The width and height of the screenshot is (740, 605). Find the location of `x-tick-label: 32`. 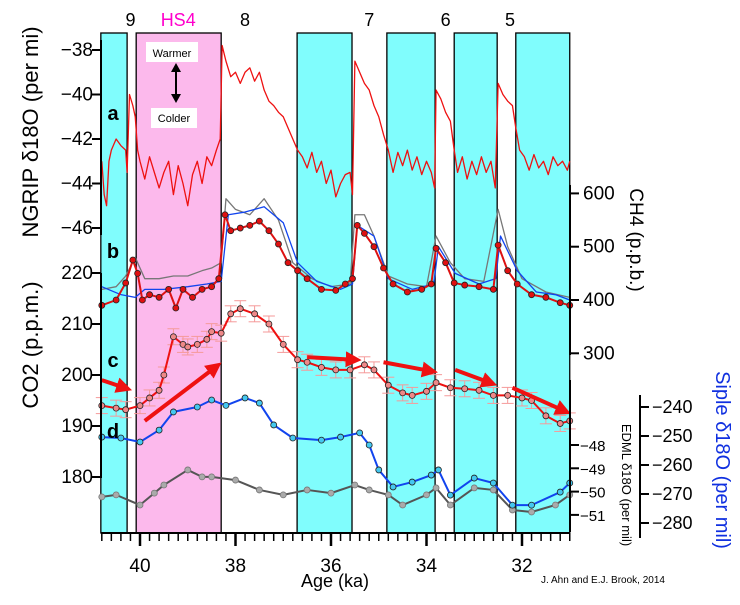

x-tick-label: 32 is located at coordinates (521, 566).